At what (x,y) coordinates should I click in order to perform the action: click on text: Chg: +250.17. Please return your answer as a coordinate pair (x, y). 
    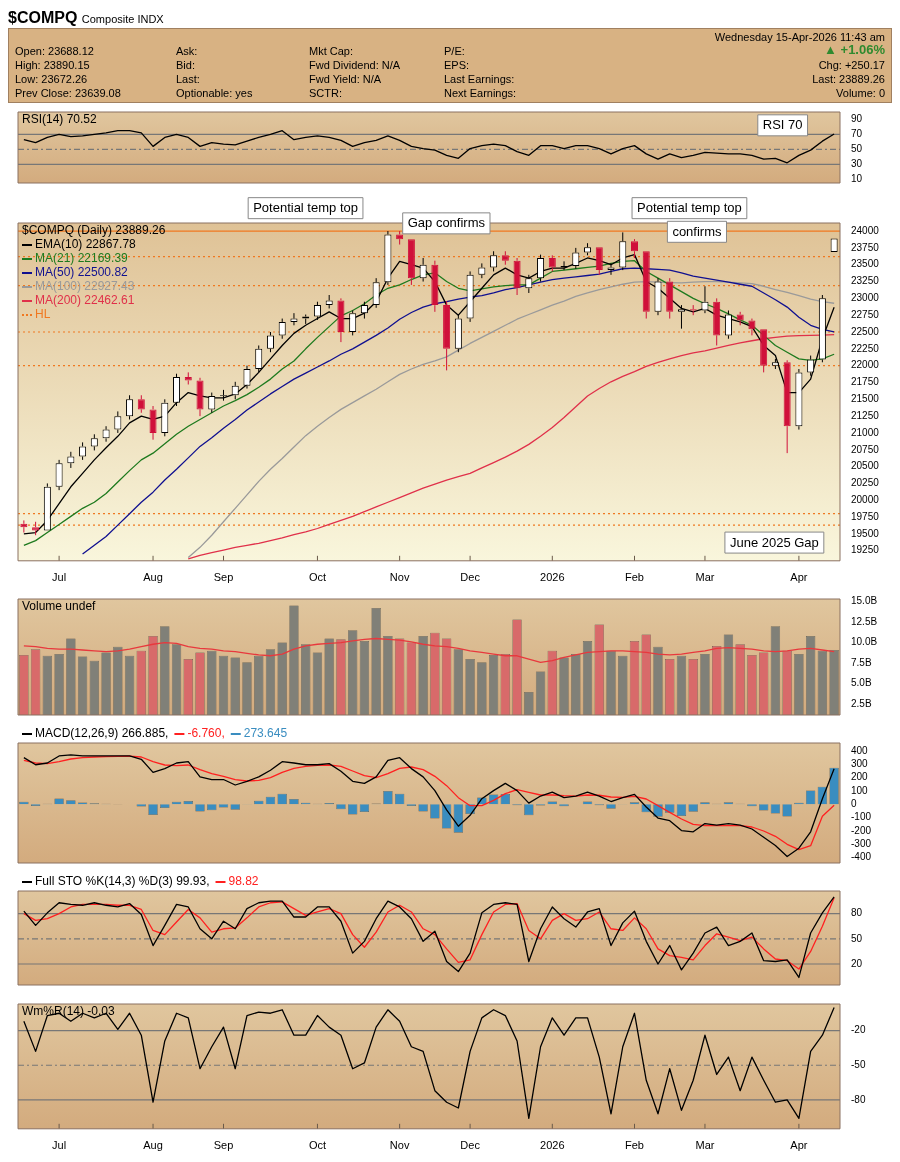
    Looking at the image, I should click on (851, 65).